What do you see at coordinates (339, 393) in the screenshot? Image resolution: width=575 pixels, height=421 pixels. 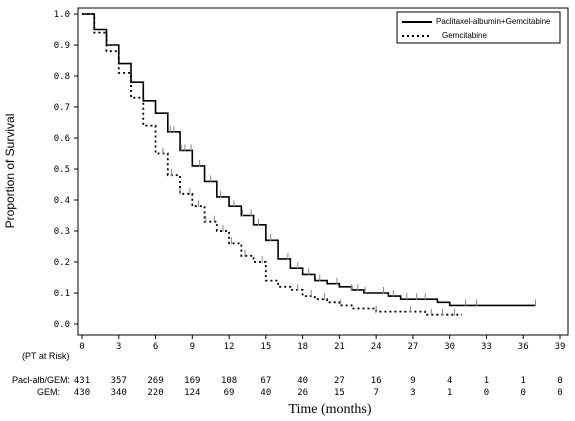 I see `risk-cell: 15` at bounding box center [339, 393].